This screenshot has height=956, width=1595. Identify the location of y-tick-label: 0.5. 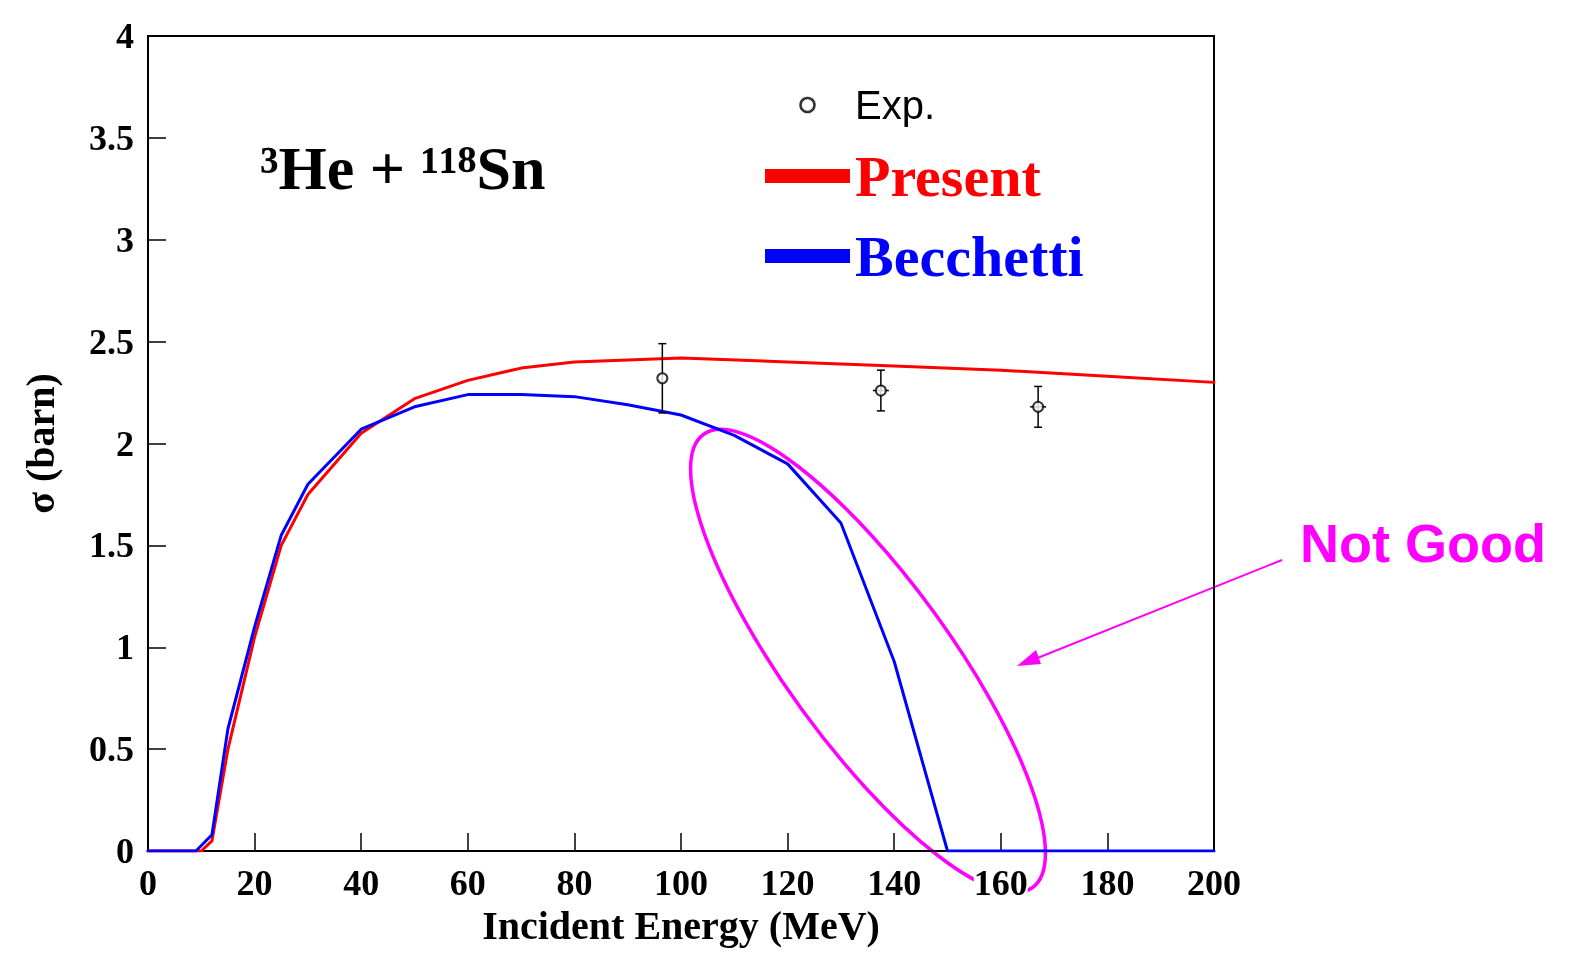
(111, 749).